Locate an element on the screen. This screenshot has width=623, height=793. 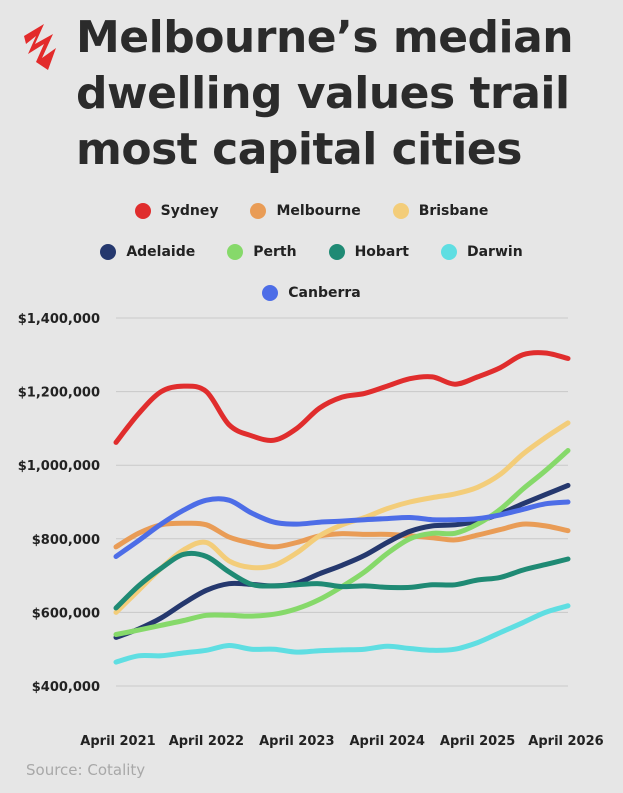
y-tick-label: $1,000,000 is located at coordinates (59, 466).